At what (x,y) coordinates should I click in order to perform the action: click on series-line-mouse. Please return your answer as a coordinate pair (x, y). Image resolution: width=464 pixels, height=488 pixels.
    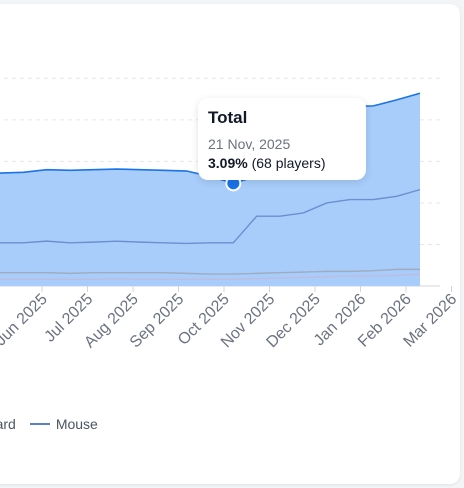
    Looking at the image, I should click on (210, 216).